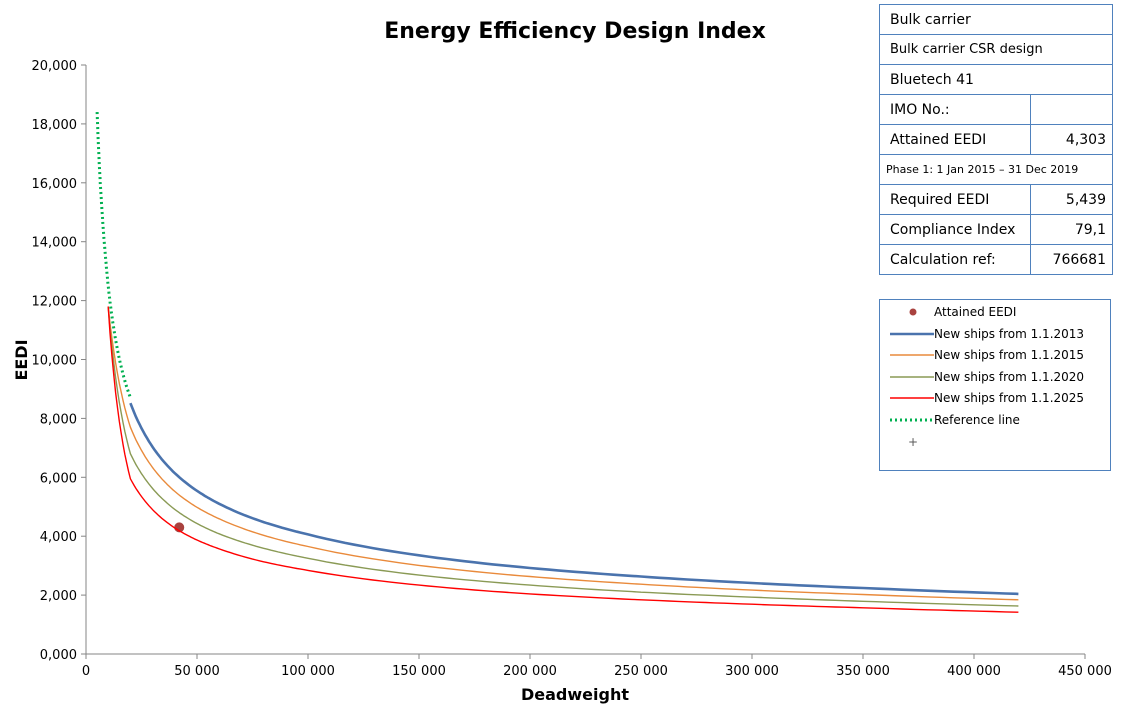  What do you see at coordinates (575, 694) in the screenshot?
I see `x-axis-label: Deadweight` at bounding box center [575, 694].